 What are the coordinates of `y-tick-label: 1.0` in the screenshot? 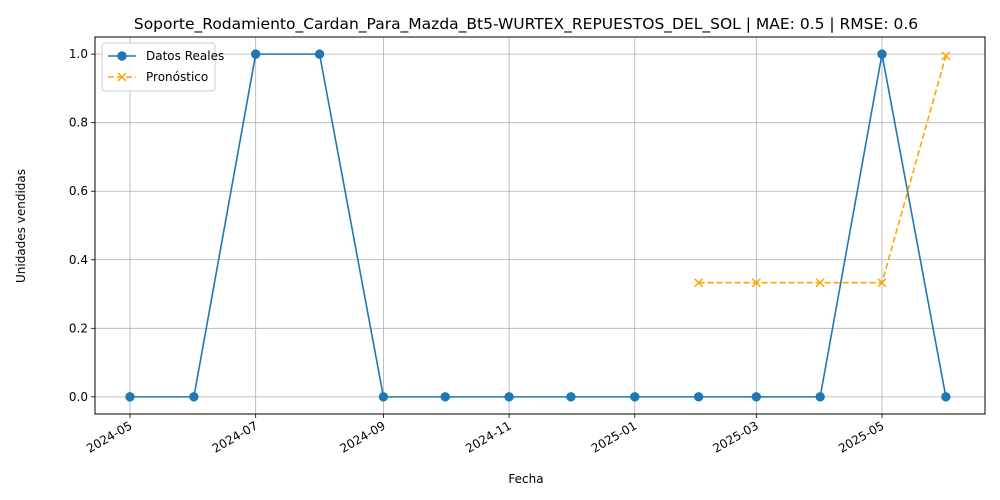 It's located at (78, 54).